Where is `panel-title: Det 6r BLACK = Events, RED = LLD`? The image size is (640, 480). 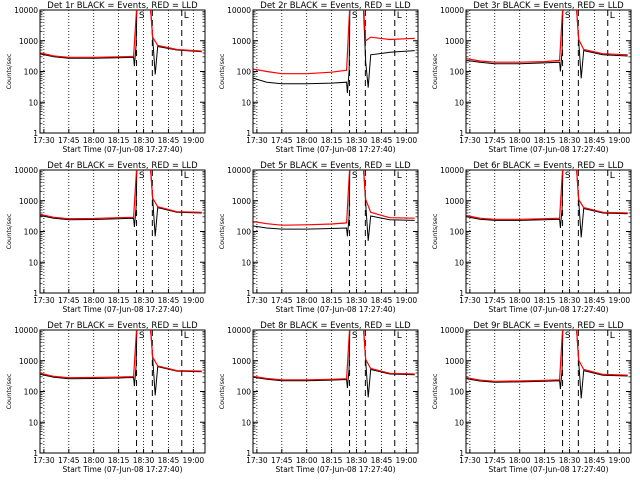
panel-title: Det 6r BLACK = Events, RED = LLD is located at coordinates (548, 166).